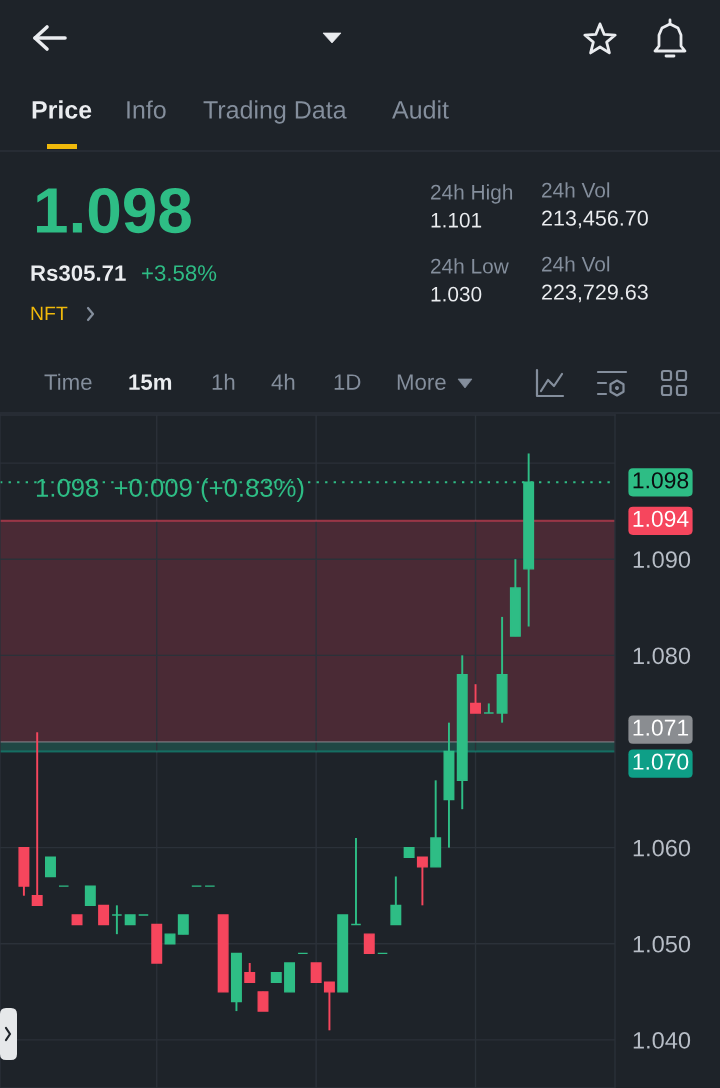  What do you see at coordinates (661, 480) in the screenshot?
I see `ref-line-label: 1.098` at bounding box center [661, 480].